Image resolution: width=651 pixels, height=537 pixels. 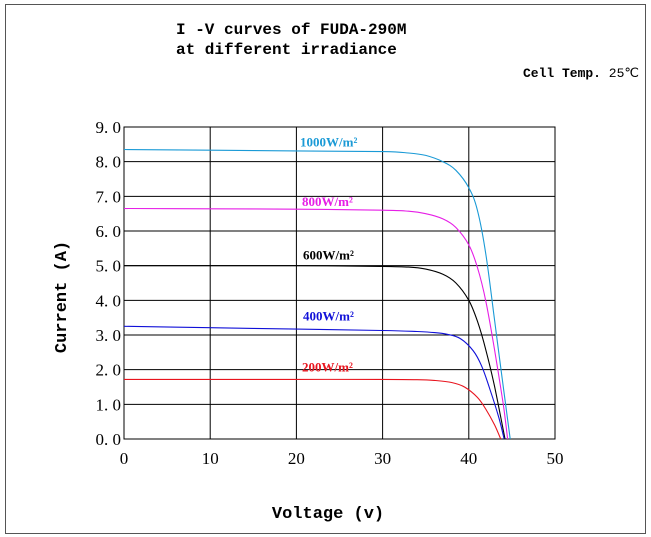 I want to click on series-label: 600W/m², so click(x=328, y=254).